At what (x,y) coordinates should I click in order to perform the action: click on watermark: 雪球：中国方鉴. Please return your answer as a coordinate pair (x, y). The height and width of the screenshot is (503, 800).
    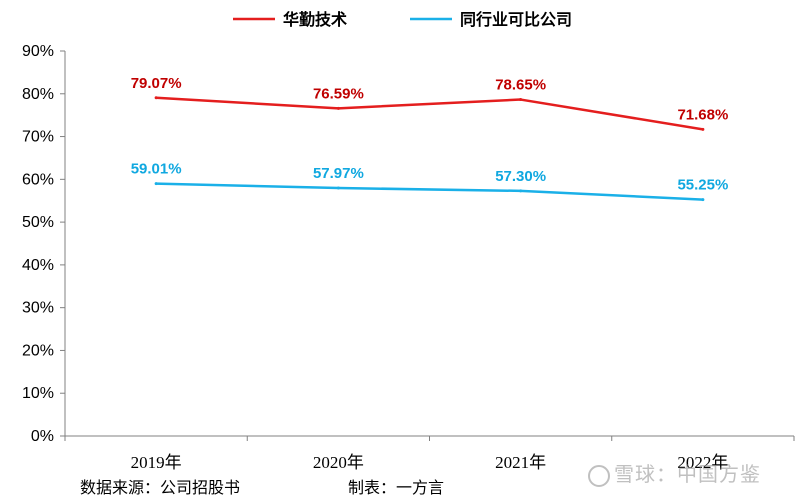
    Looking at the image, I should click on (674, 472).